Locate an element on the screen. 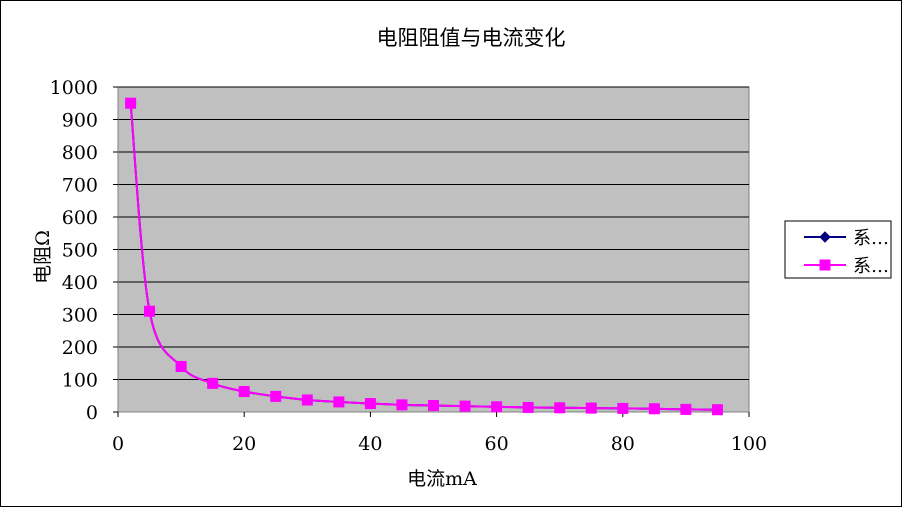 The image size is (902, 507). y-tick-label: 300 is located at coordinates (80, 316).